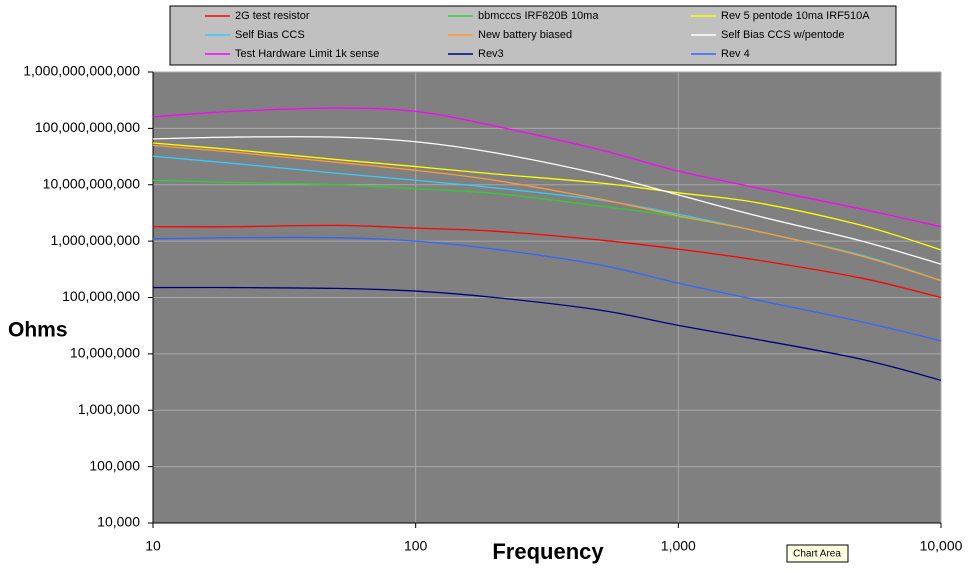  I want to click on legend-label: bbmcccs IRF820B 10ma, so click(538, 16).